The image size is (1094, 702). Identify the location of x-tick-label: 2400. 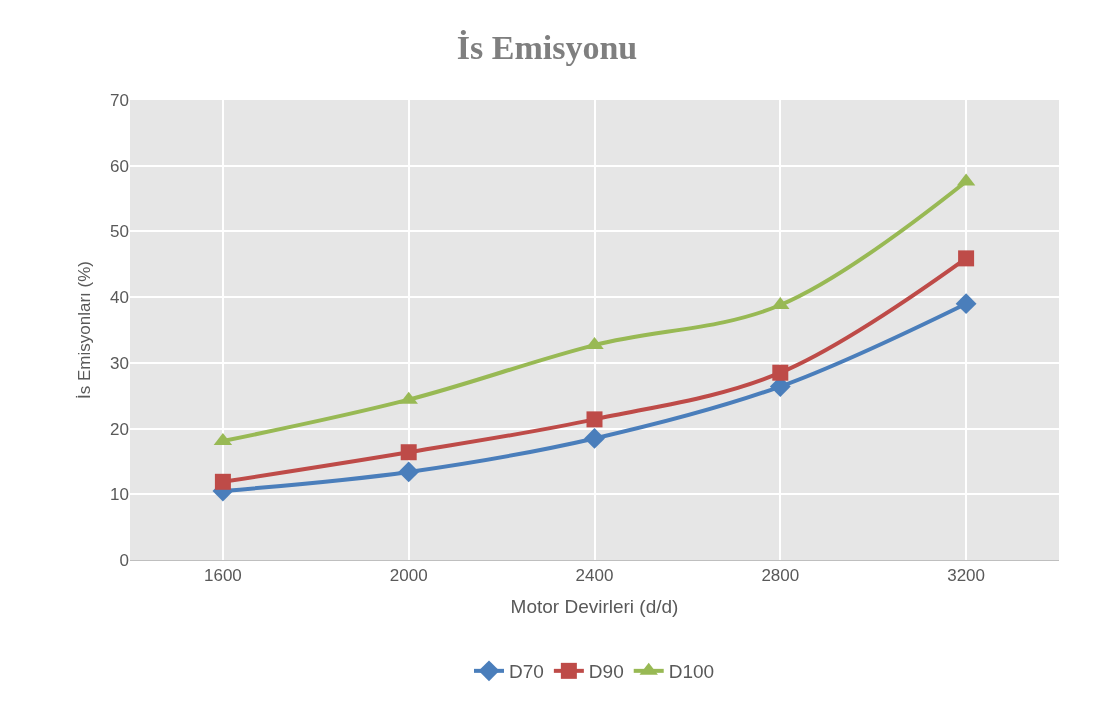
(594, 576).